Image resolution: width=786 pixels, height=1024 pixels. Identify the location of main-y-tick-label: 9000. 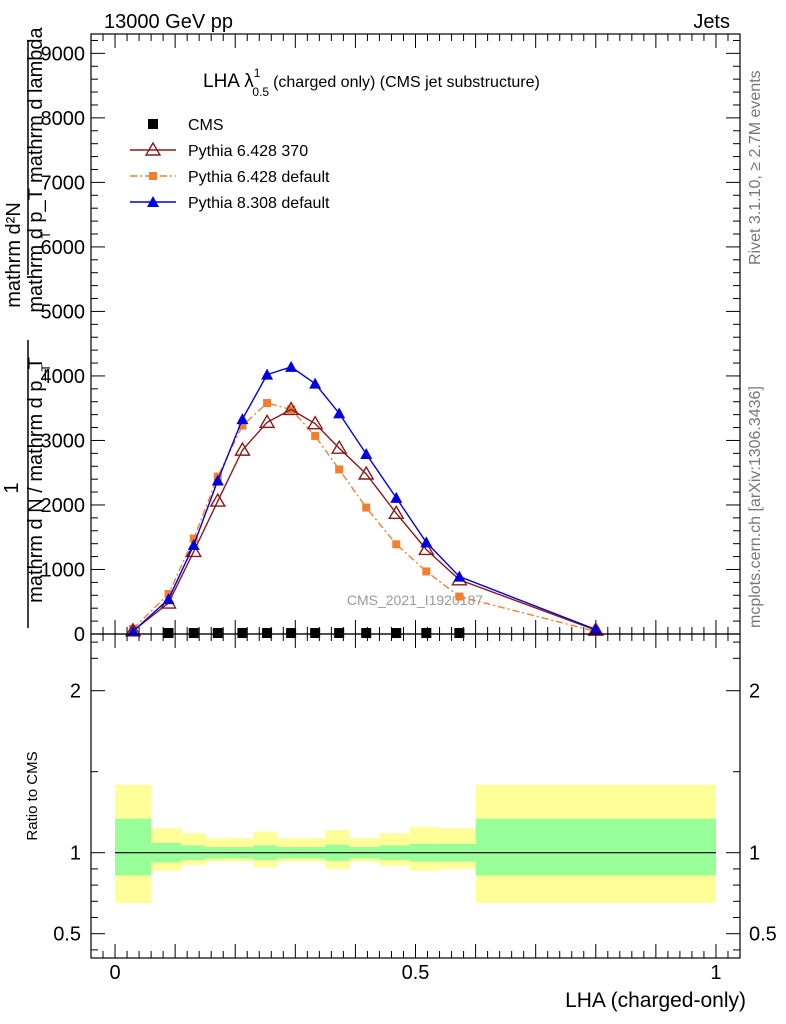
(63, 54).